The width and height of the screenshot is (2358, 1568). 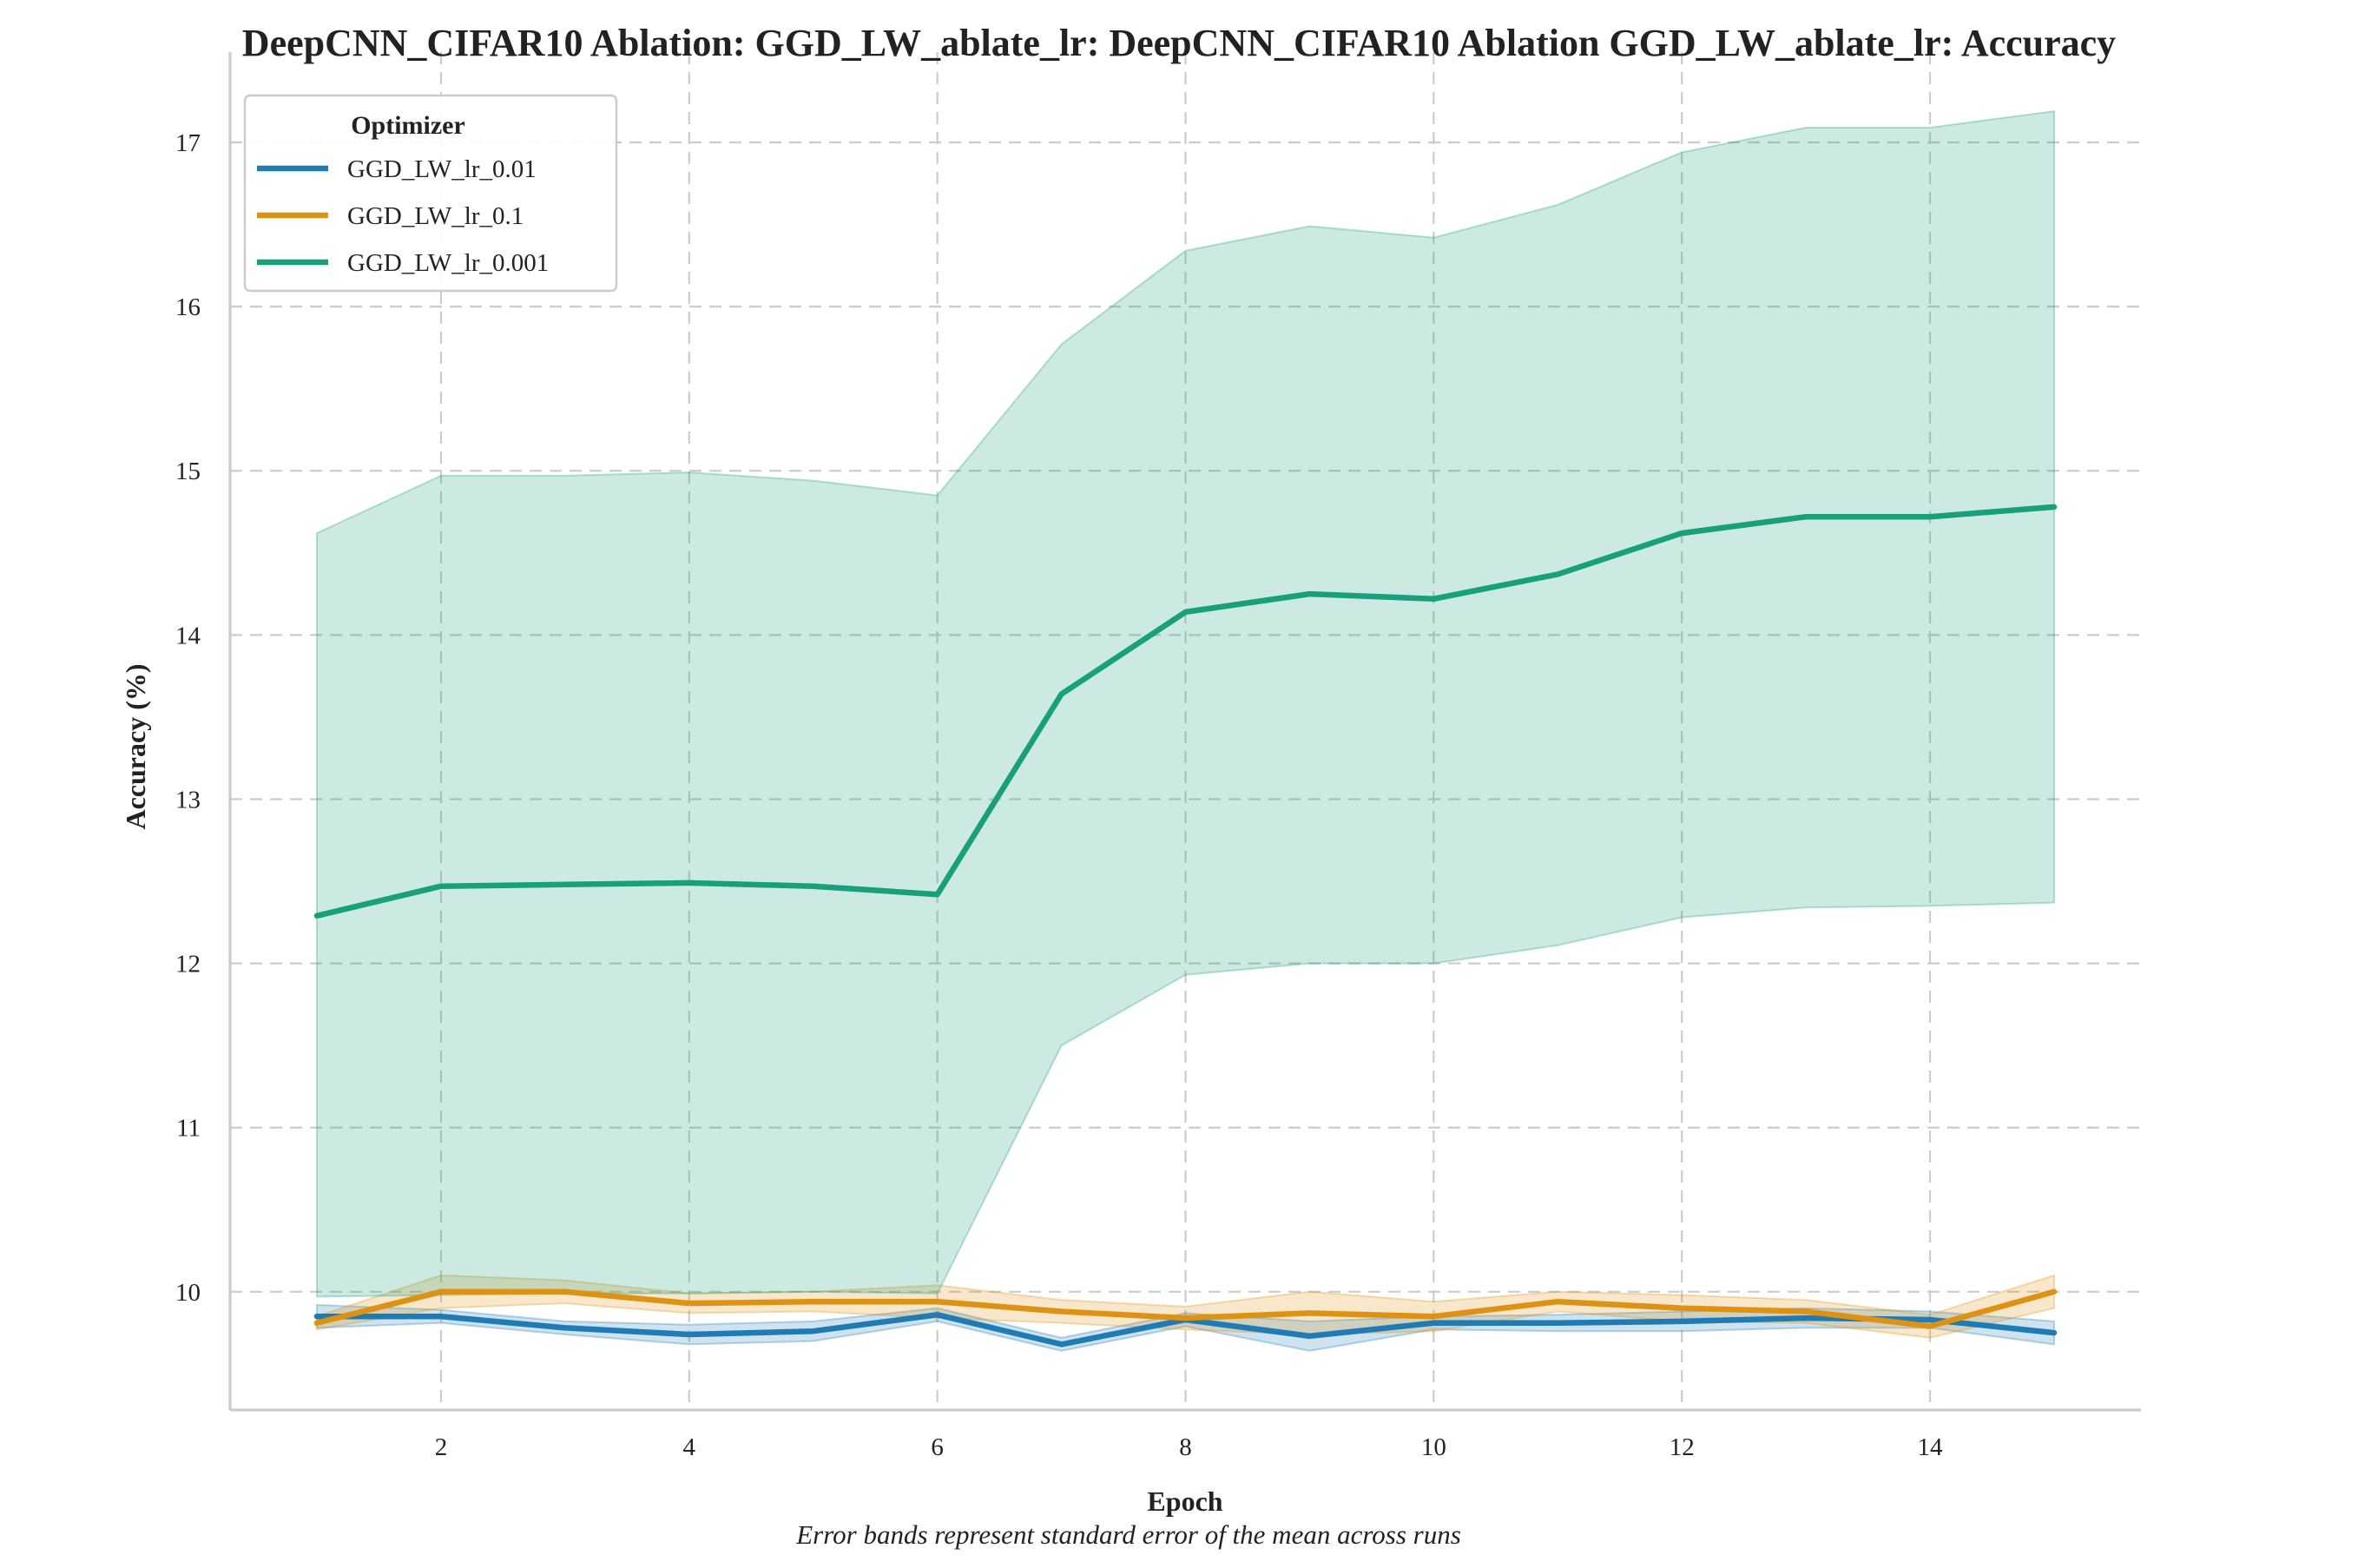 I want to click on x-tick-label: 10, so click(x=1433, y=1447).